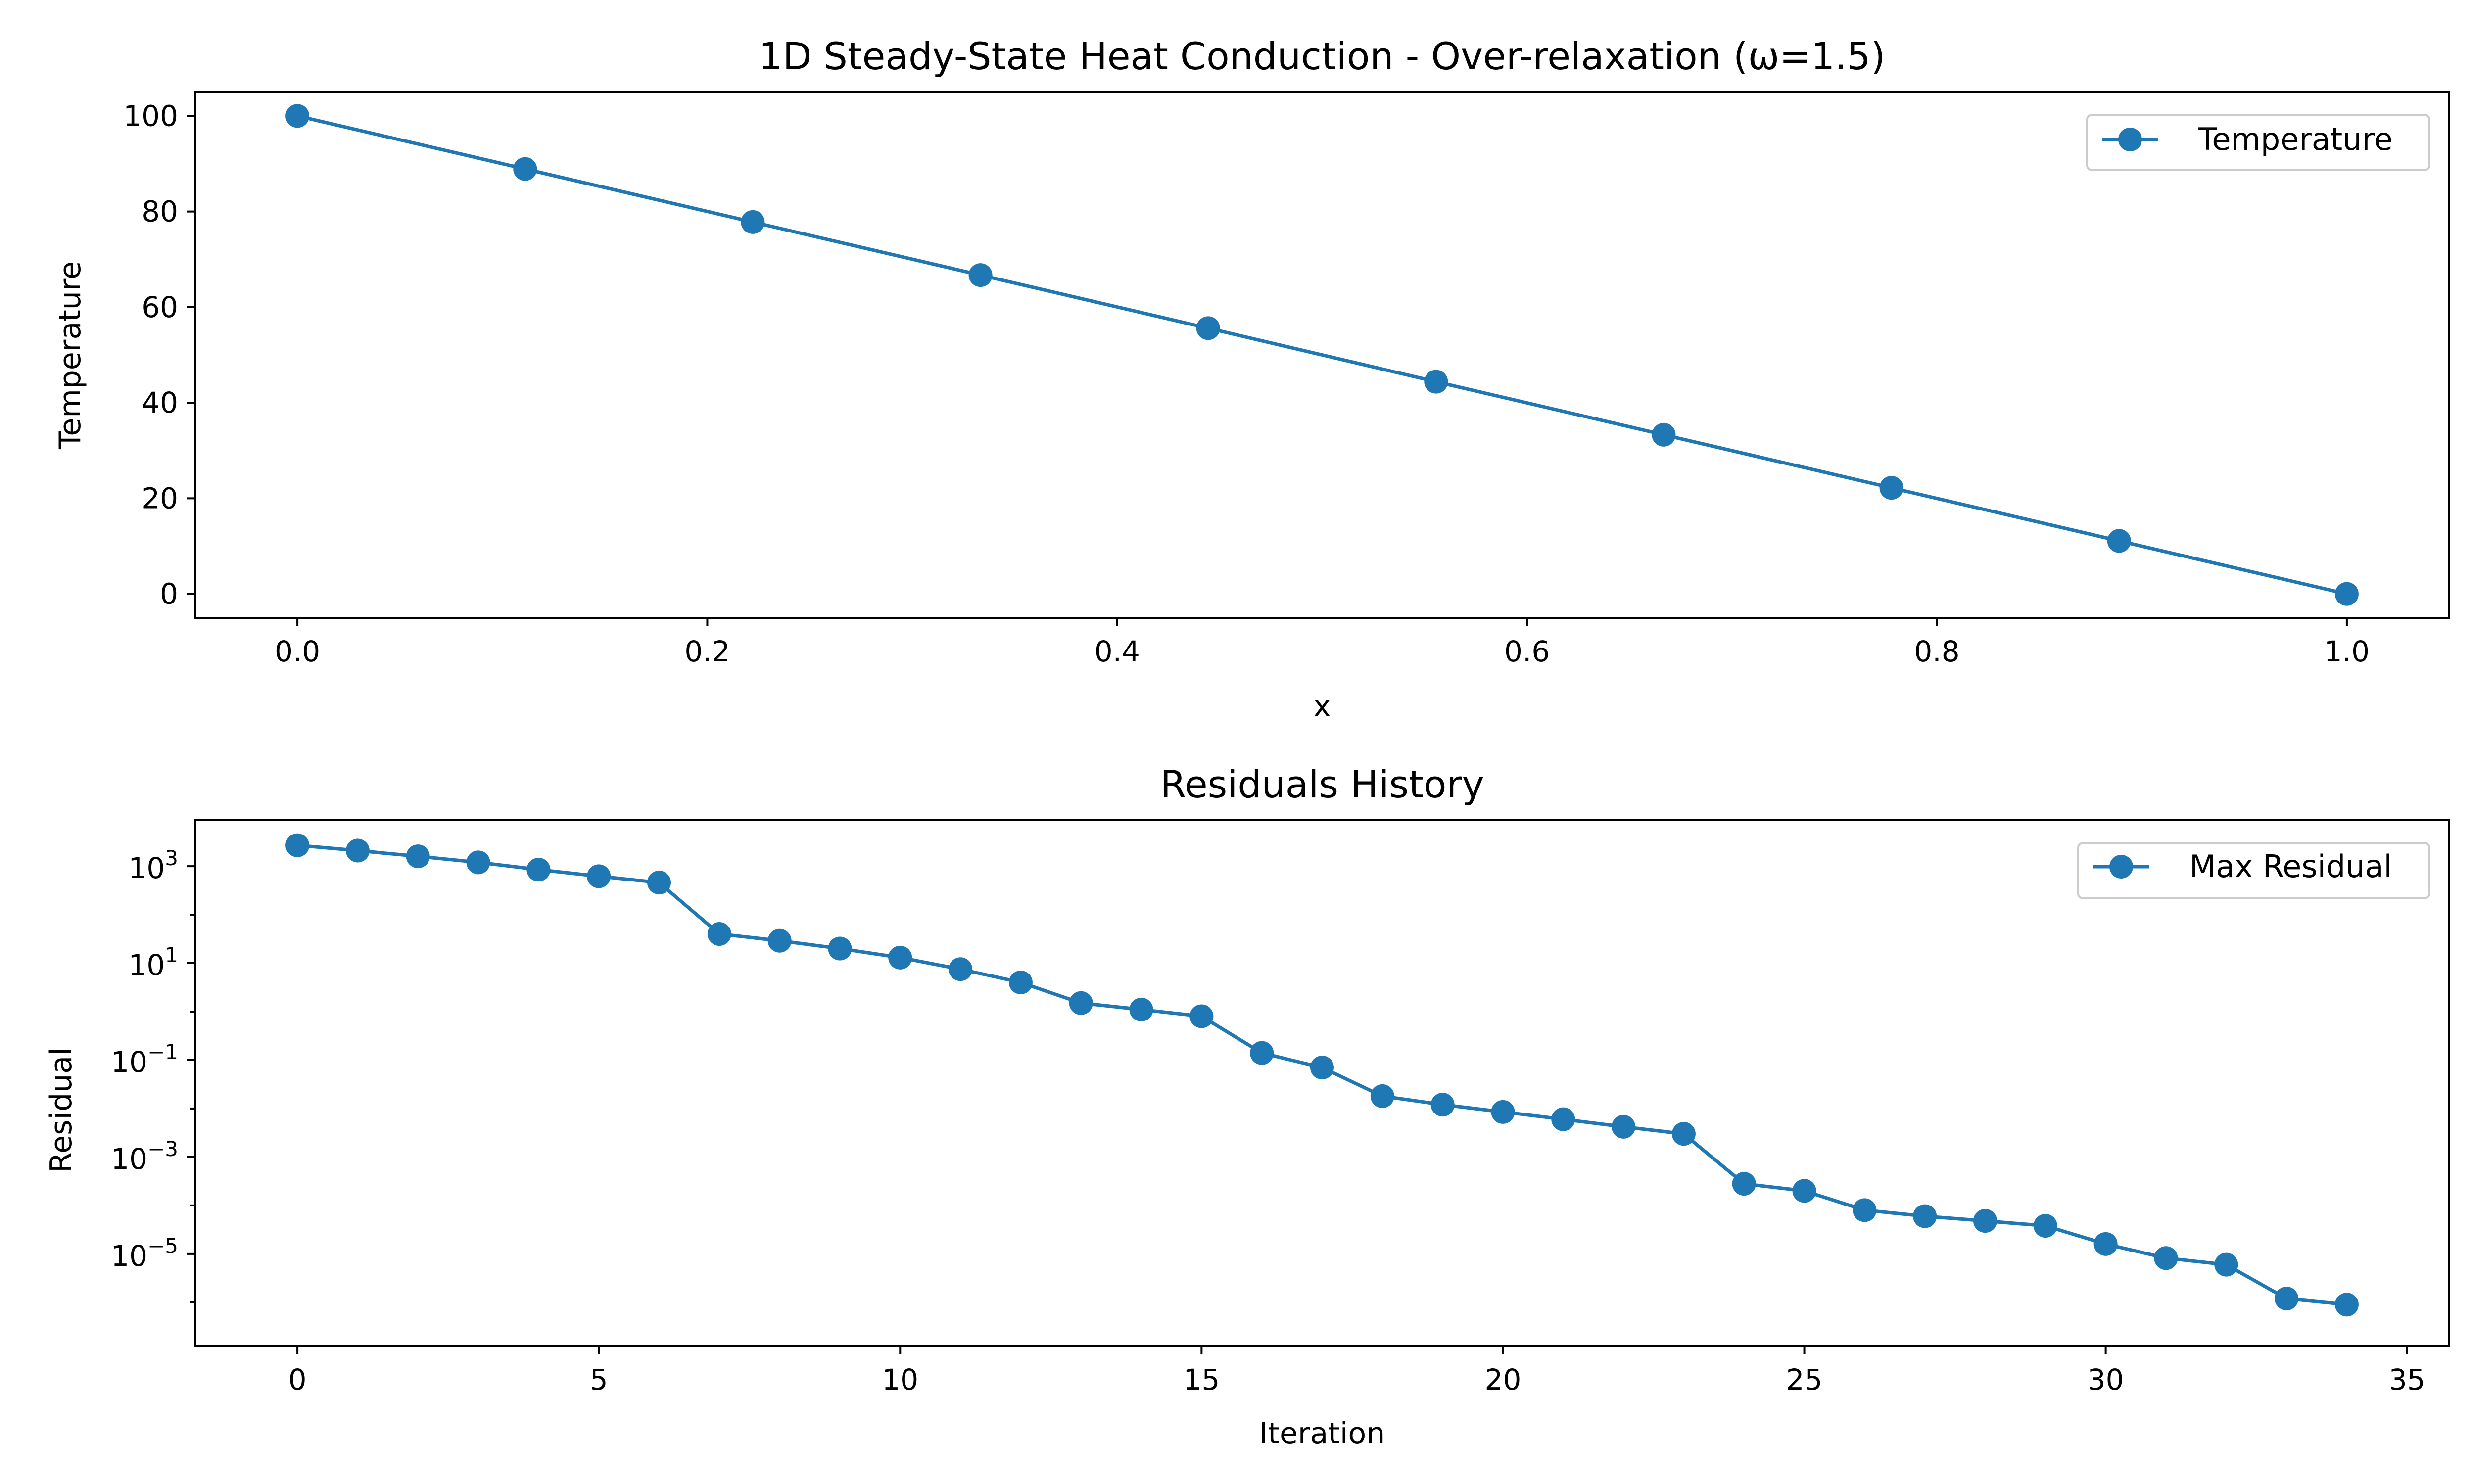 The height and width of the screenshot is (1484, 2474). What do you see at coordinates (2408, 1379) in the screenshot?
I see `x-tick-label: 35` at bounding box center [2408, 1379].